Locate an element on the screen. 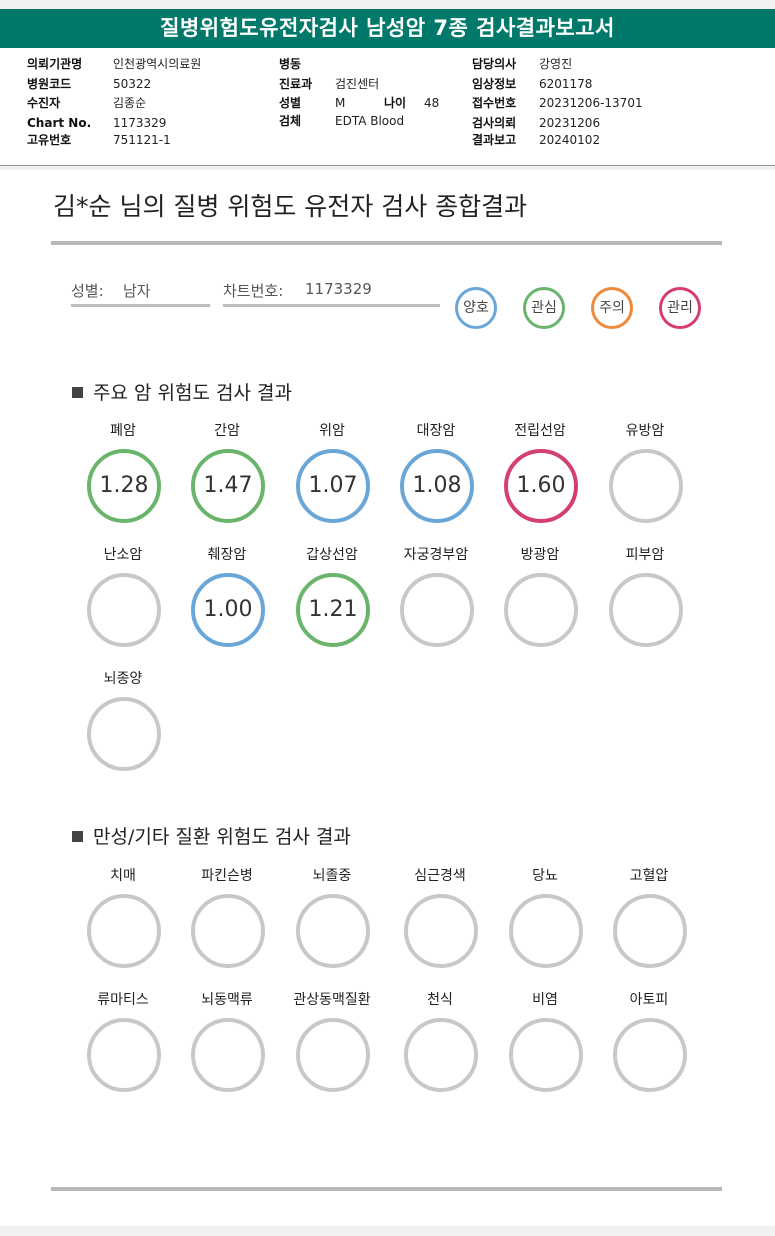  chart-field: 차트번호: 1173329 is located at coordinates (331, 292).